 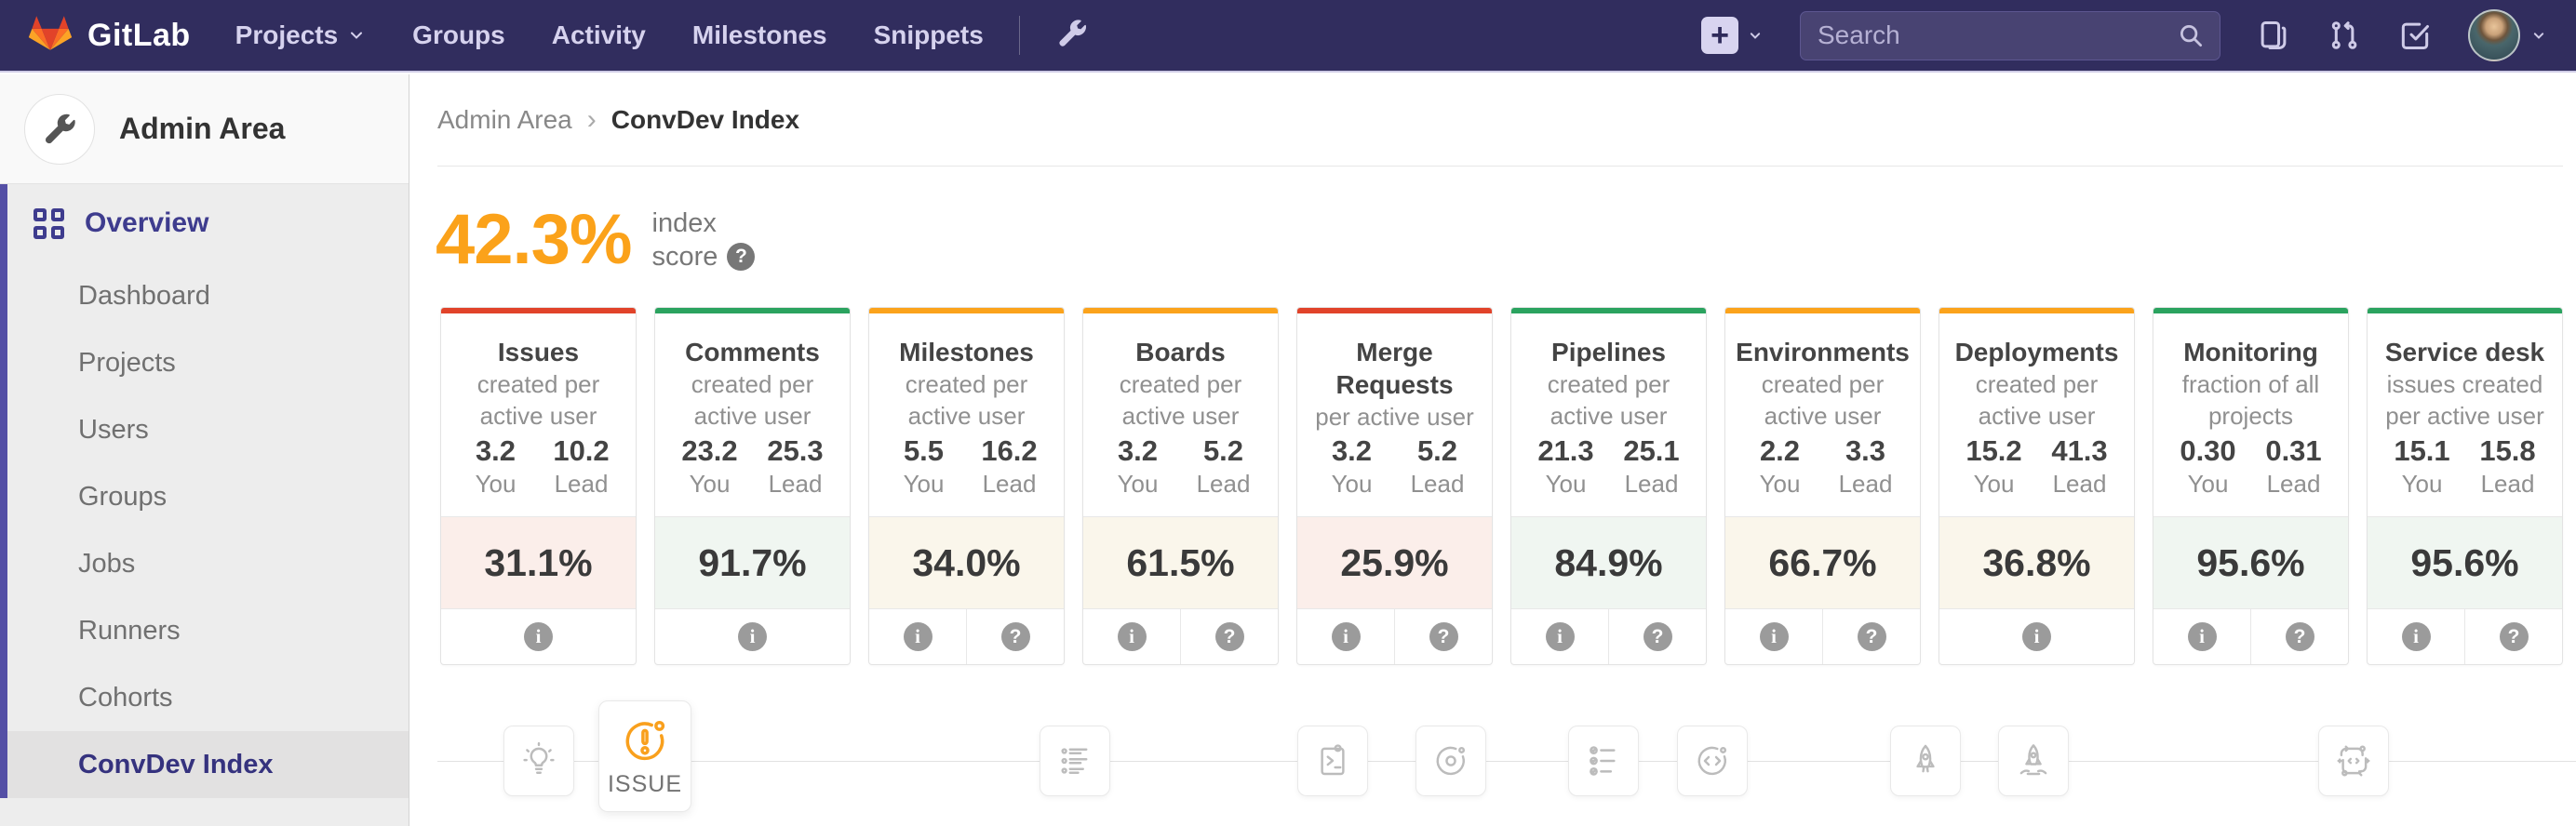 What do you see at coordinates (1780, 450) in the screenshot?
I see `you-value: 2.2` at bounding box center [1780, 450].